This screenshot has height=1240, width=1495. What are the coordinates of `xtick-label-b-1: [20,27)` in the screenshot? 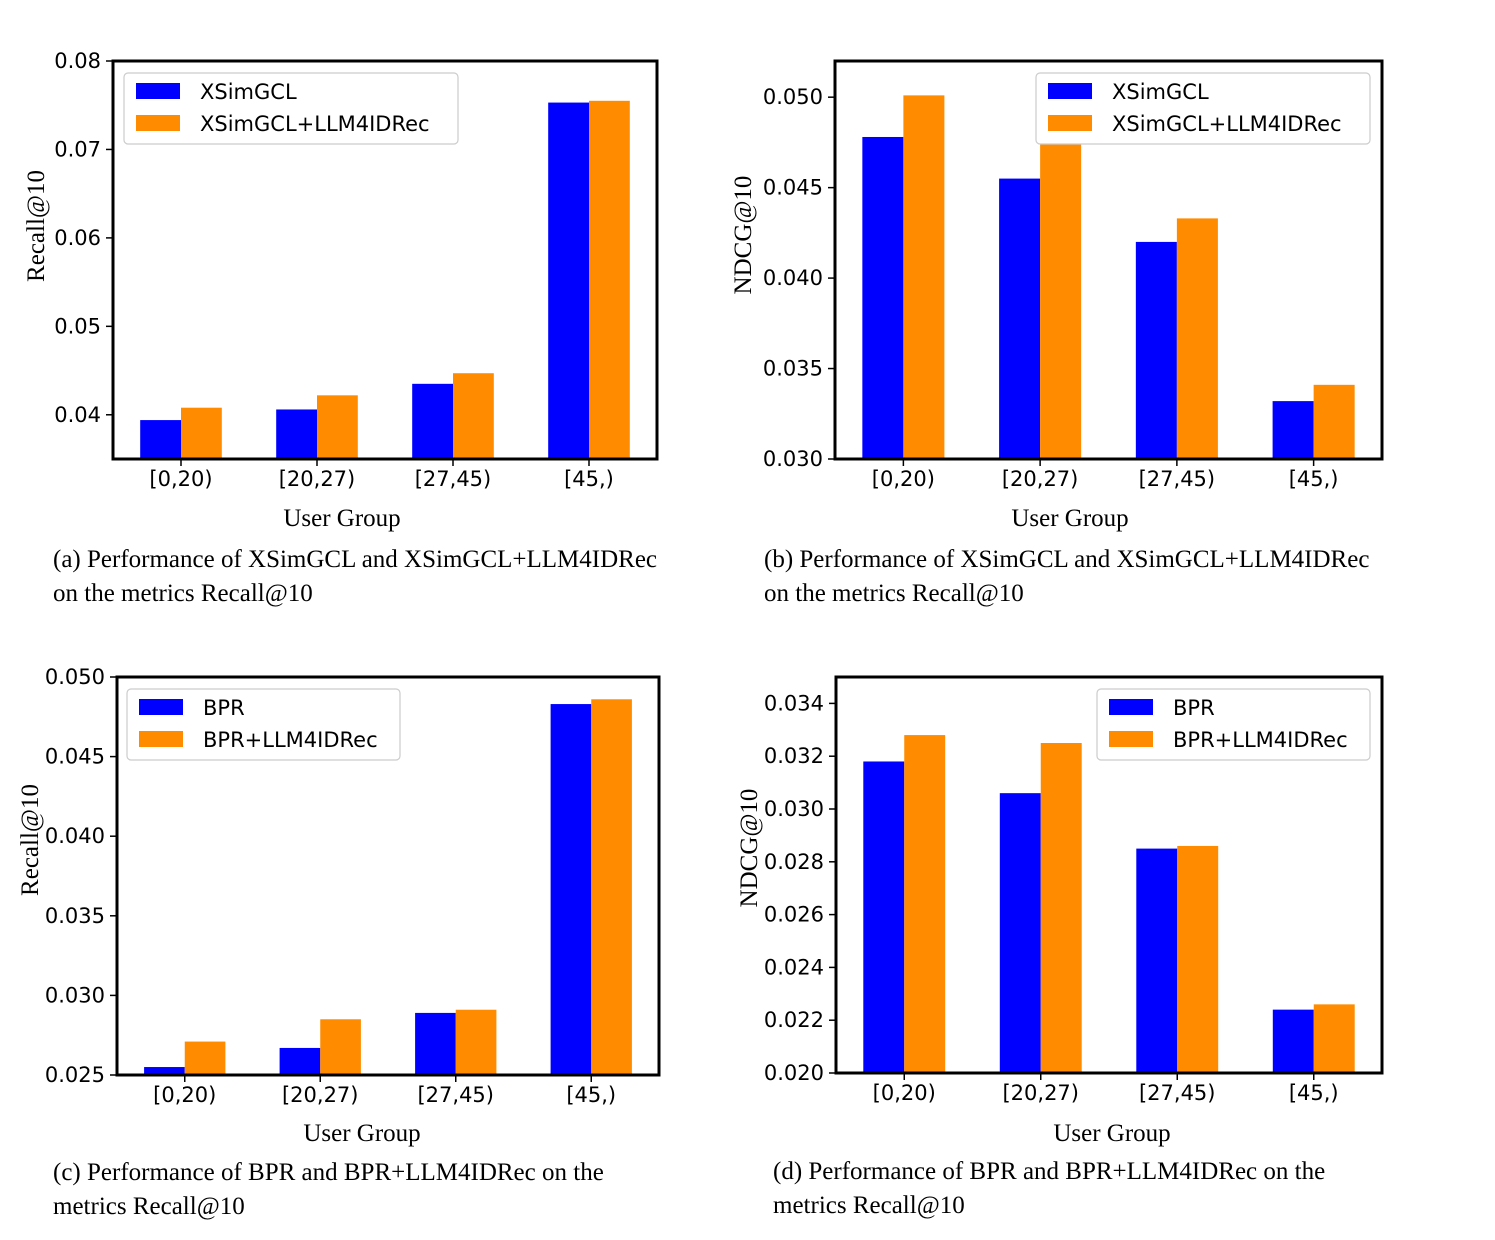 It's located at (1040, 479).